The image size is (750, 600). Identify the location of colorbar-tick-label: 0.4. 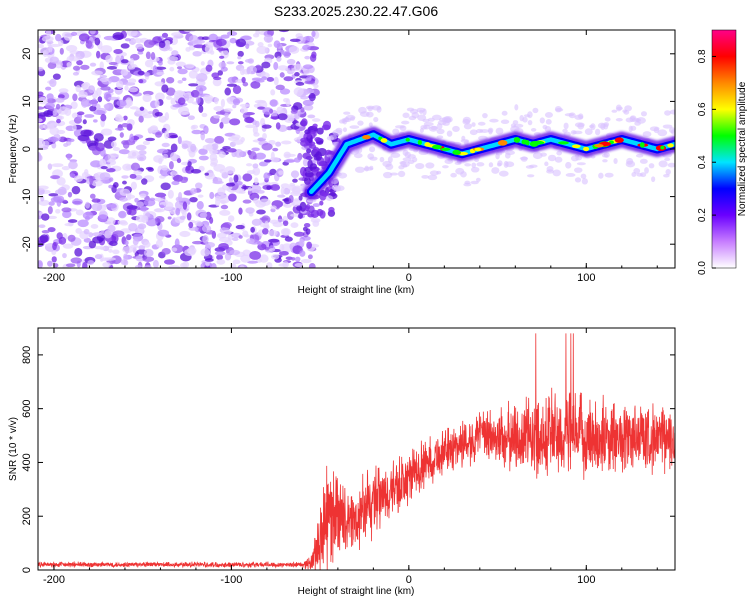
(702, 162).